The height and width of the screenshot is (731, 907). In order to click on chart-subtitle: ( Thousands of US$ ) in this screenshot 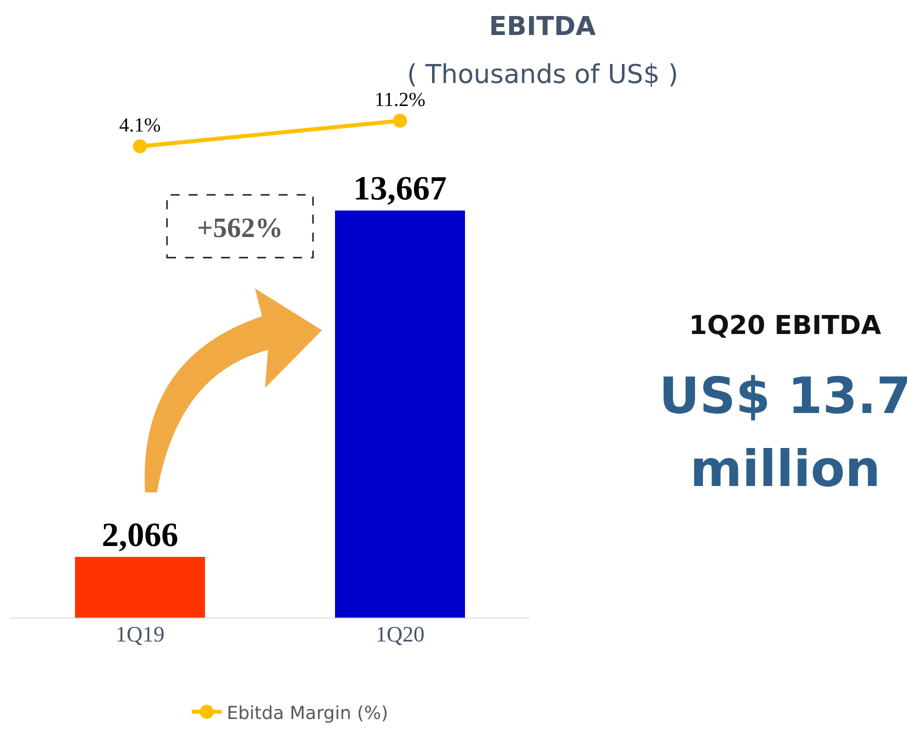, I will do `click(542, 75)`.